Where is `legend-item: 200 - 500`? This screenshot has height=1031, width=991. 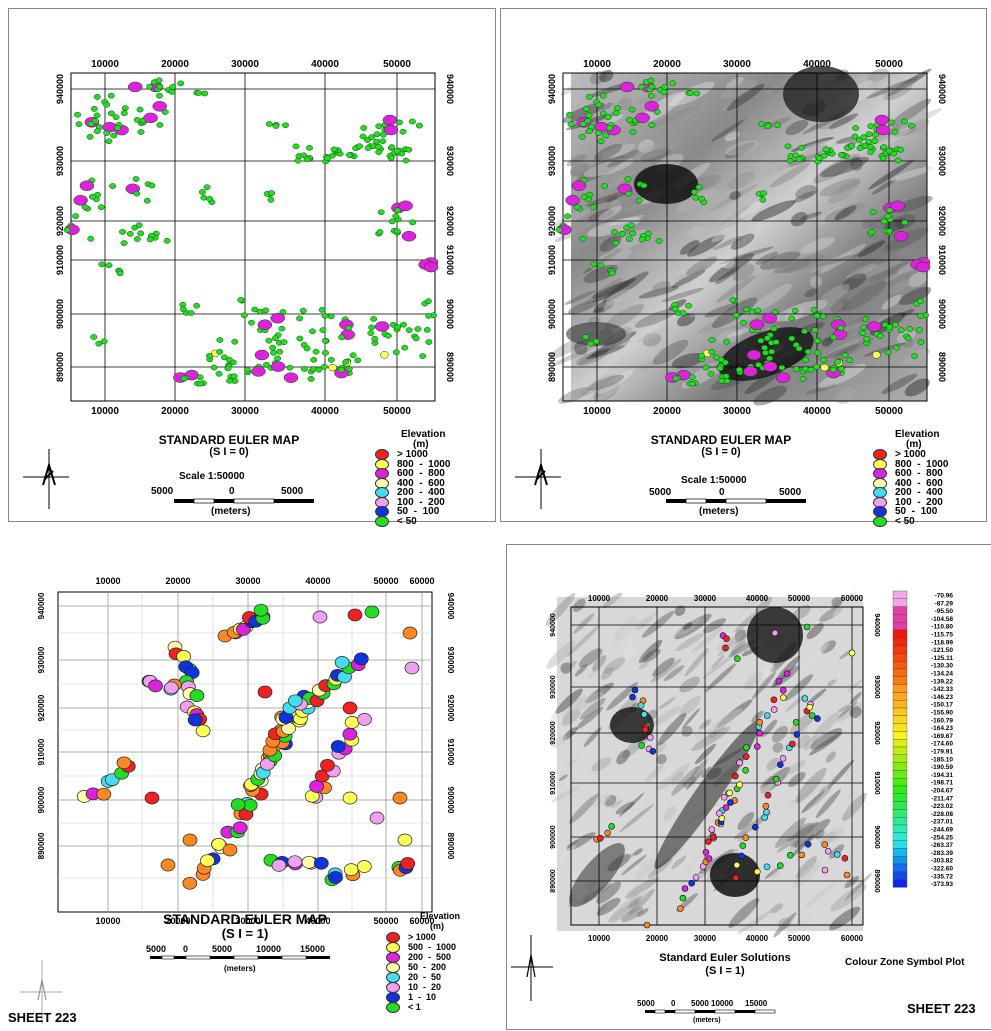
legend-item: 200 - 500 is located at coordinates (421, 957).